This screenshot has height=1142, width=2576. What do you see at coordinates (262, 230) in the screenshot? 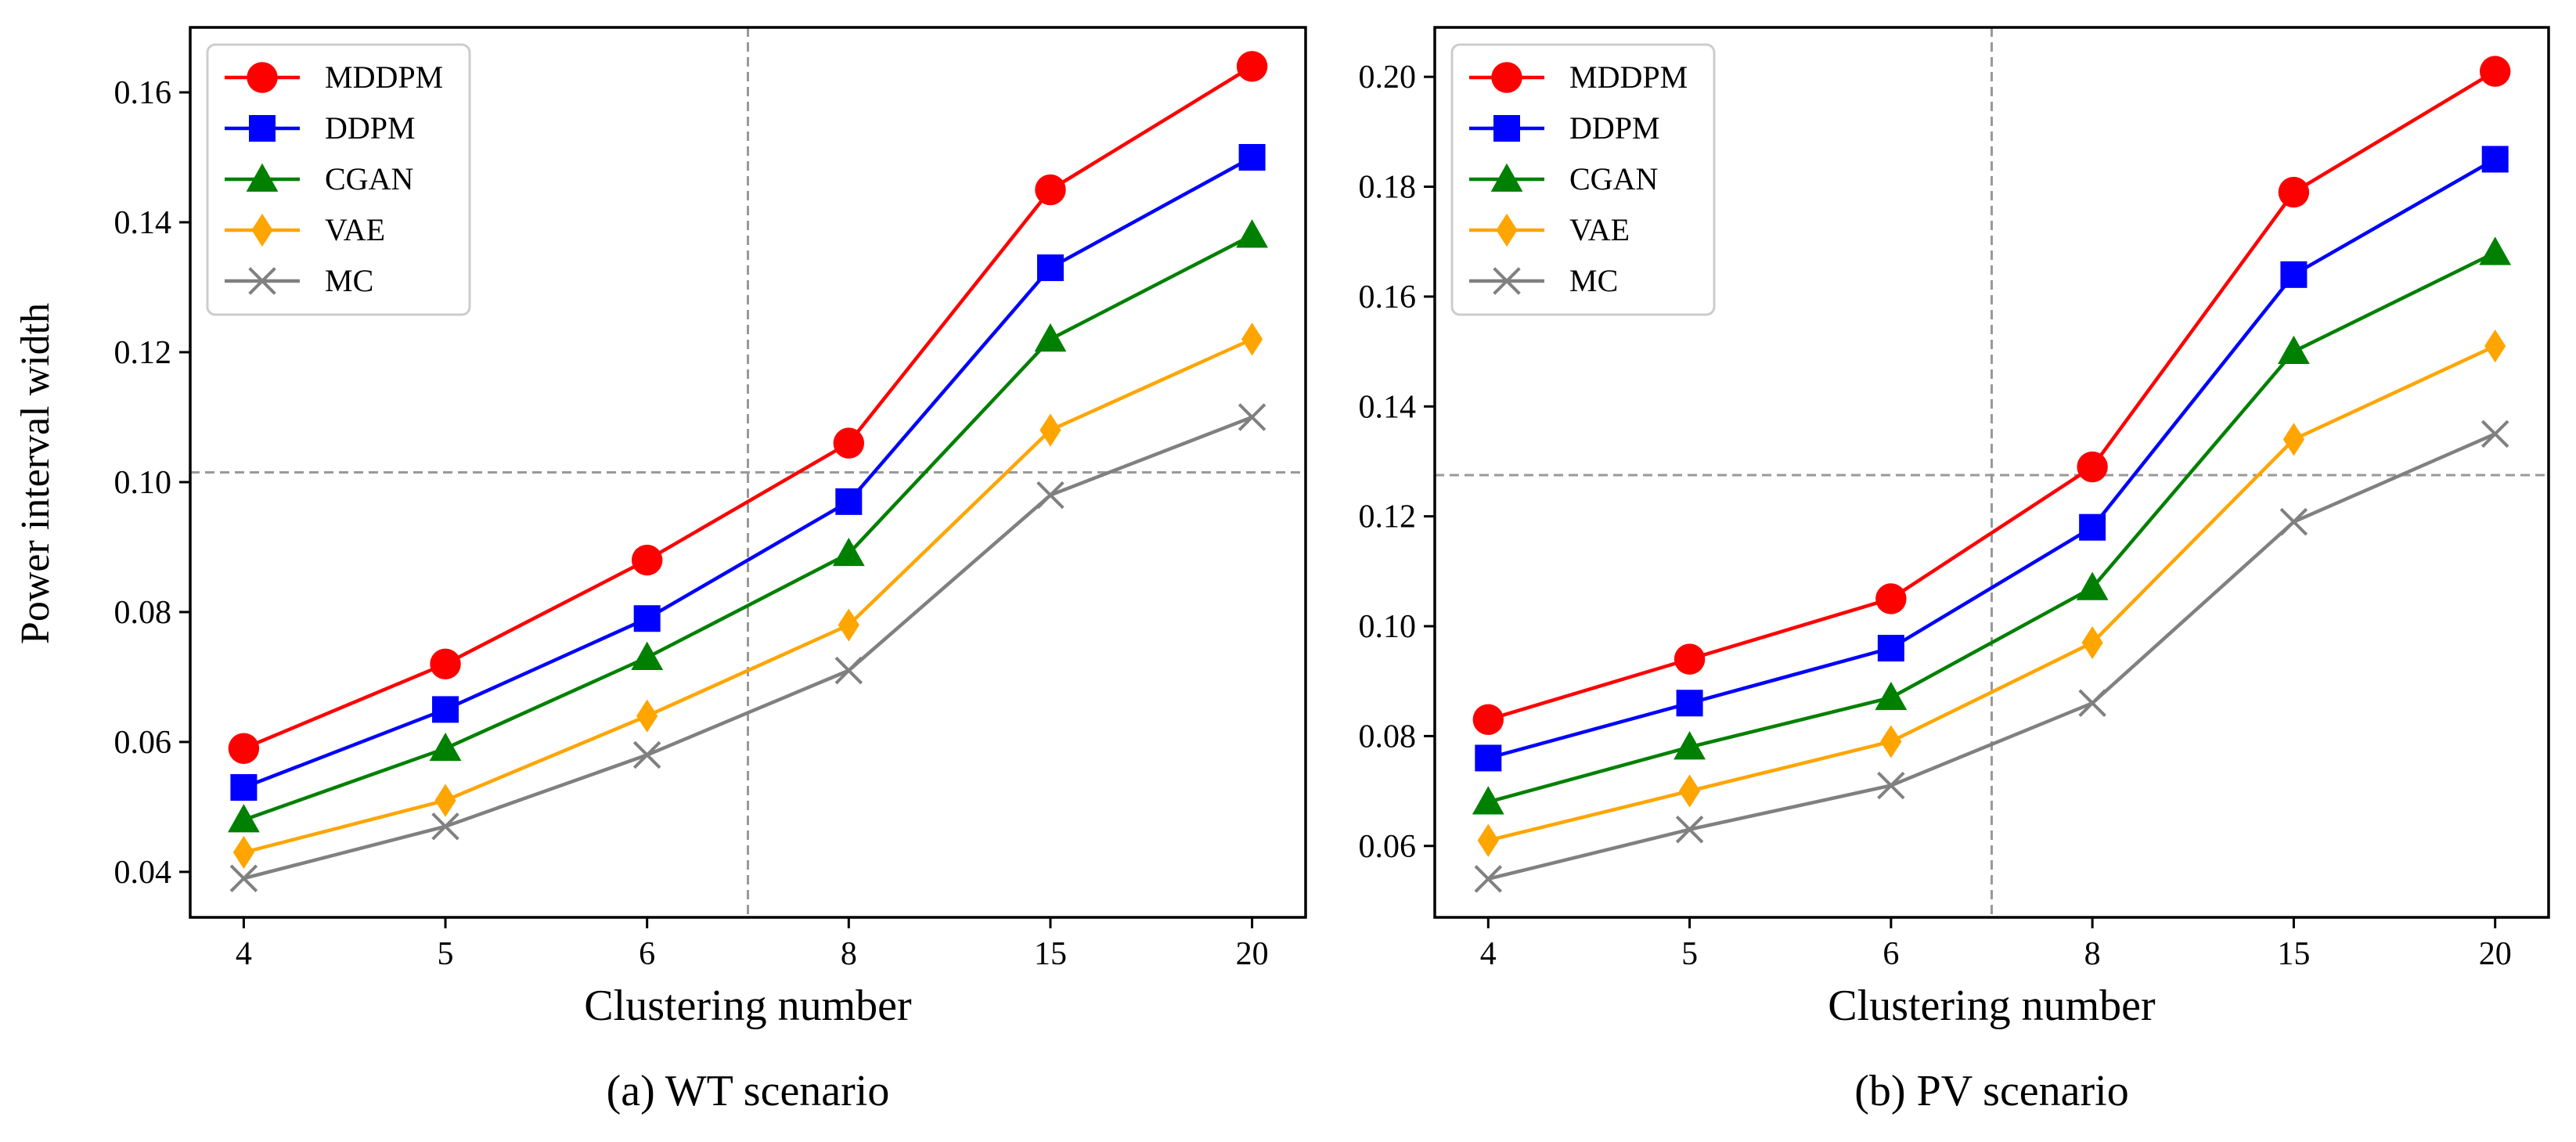
I see `legend-marker-vae` at bounding box center [262, 230].